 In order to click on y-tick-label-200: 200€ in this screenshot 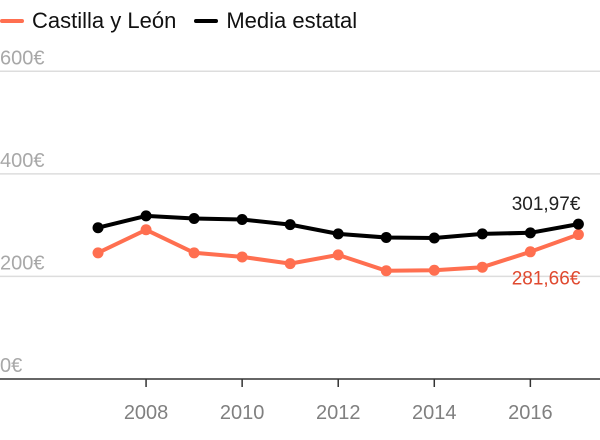, I will do `click(22, 263)`.